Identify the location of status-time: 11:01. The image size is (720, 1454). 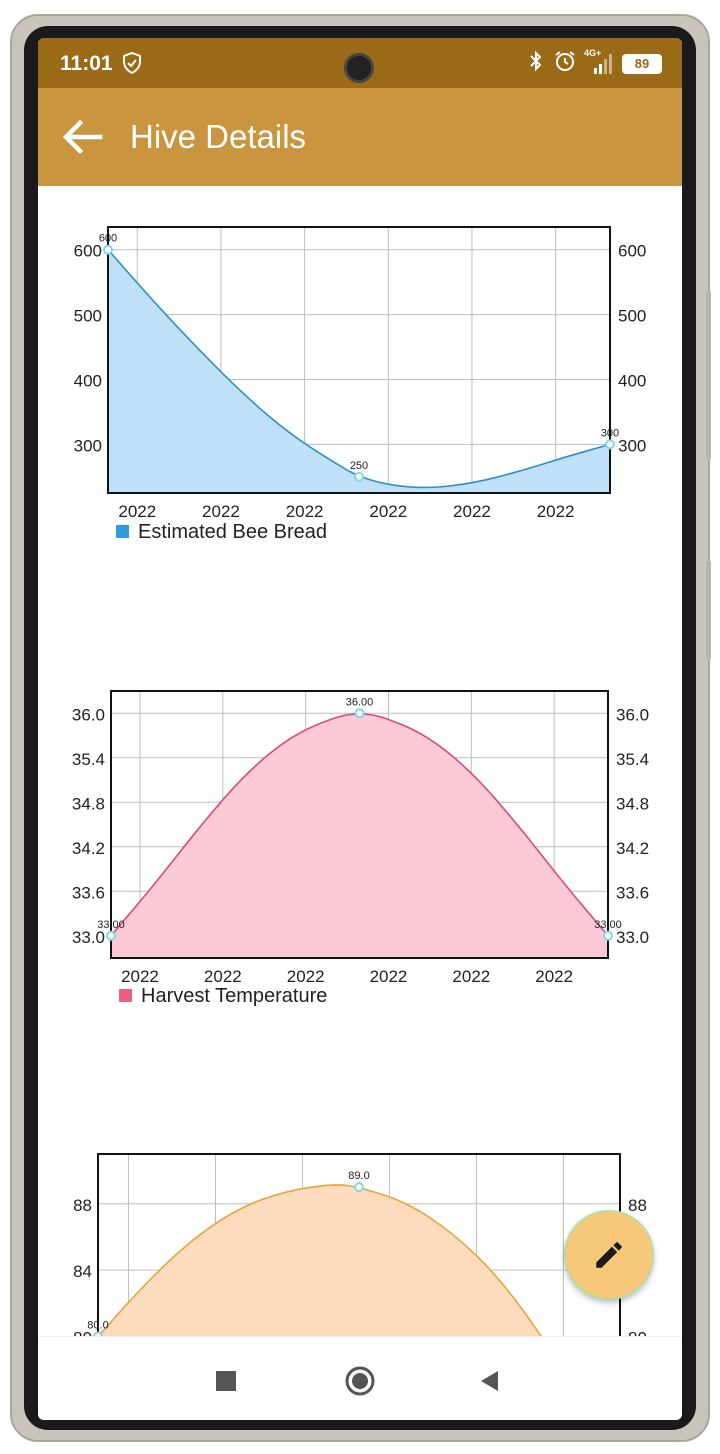
(86, 63).